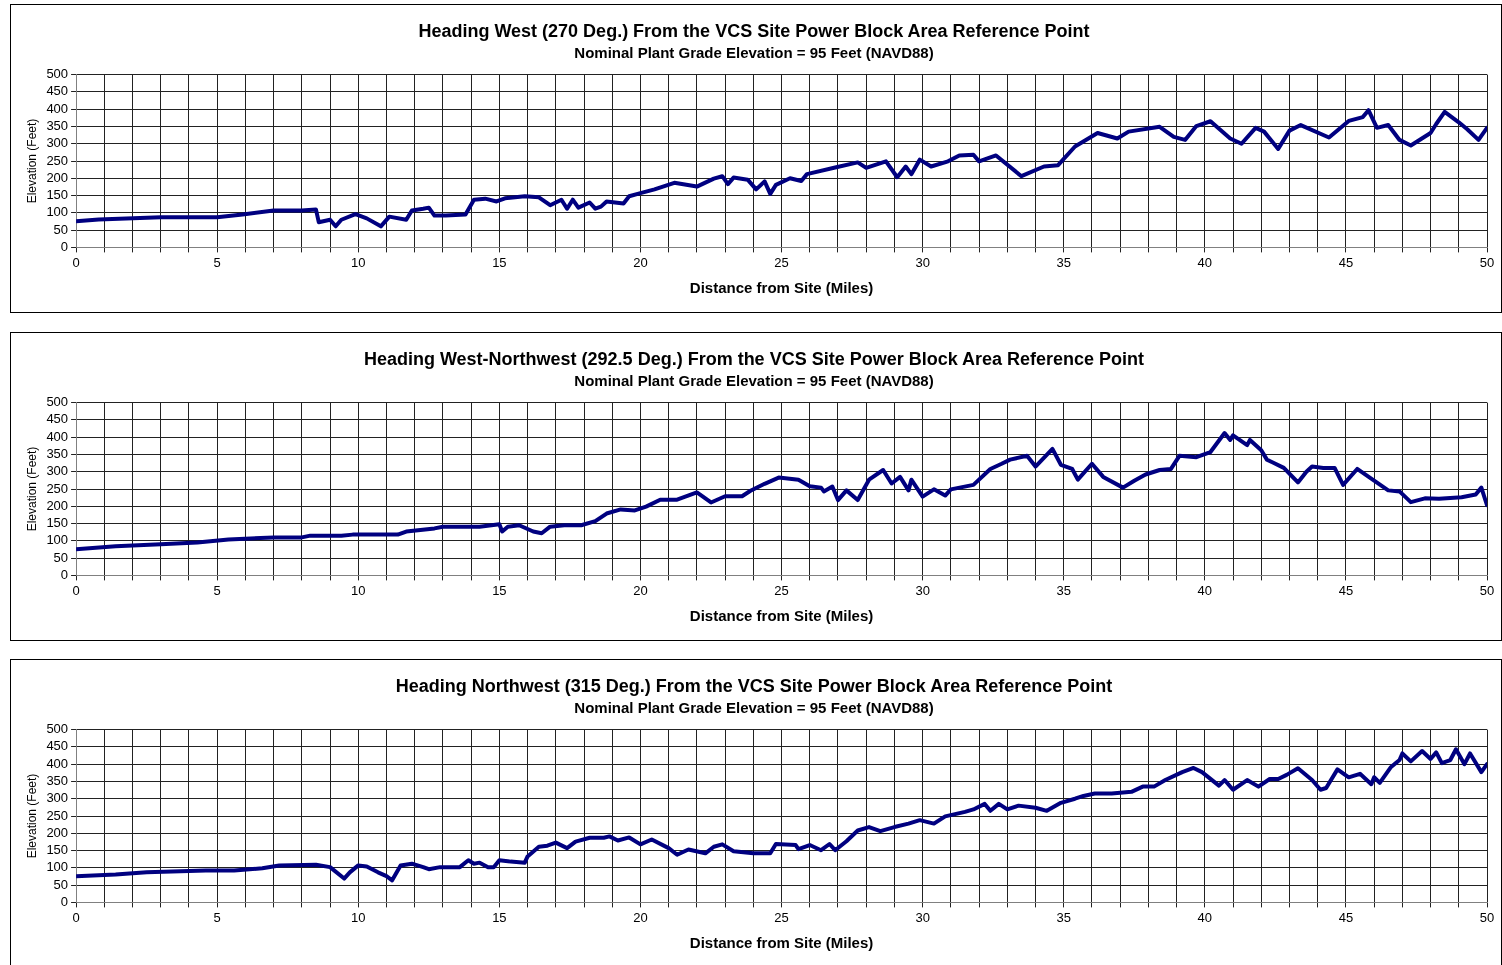 This screenshot has width=1502, height=965. Describe the element at coordinates (754, 30) in the screenshot. I see `chart-title: Heading West (270 Deg.) From the VCS Site Power Block Area Reference Point` at that location.